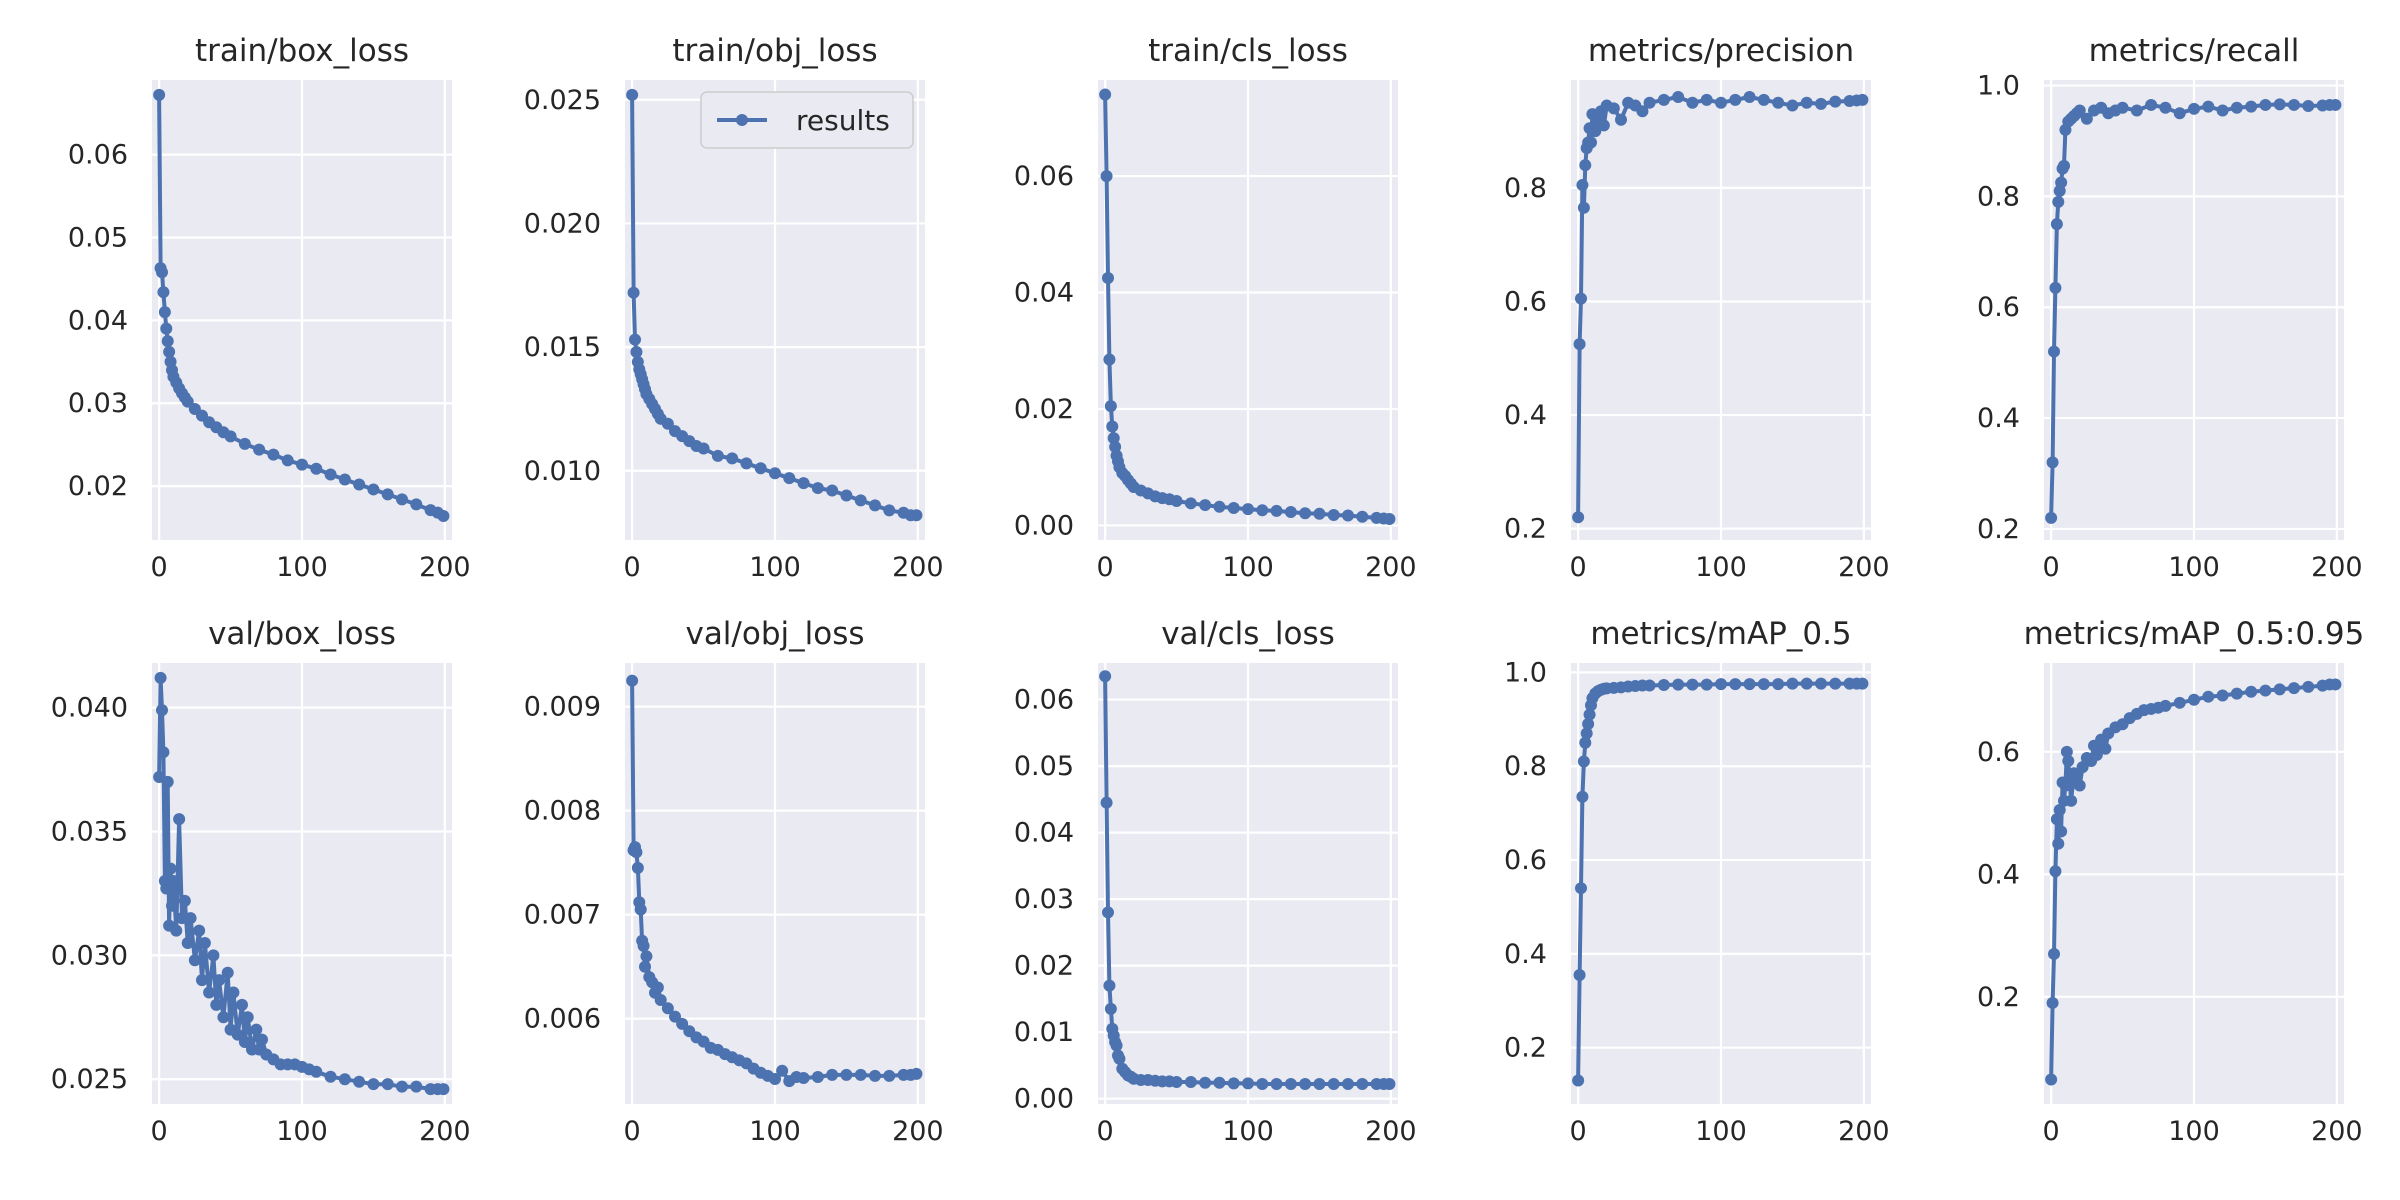 Image resolution: width=2400 pixels, height=1200 pixels. I want to click on y-tick-label: 0.00, so click(1044, 525).